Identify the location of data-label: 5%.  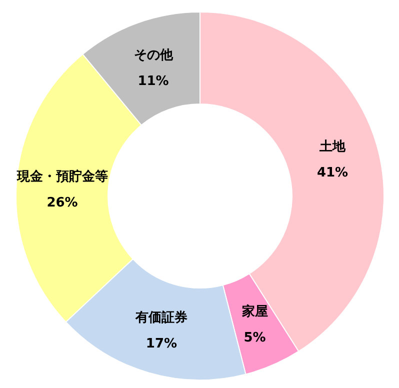
(255, 338).